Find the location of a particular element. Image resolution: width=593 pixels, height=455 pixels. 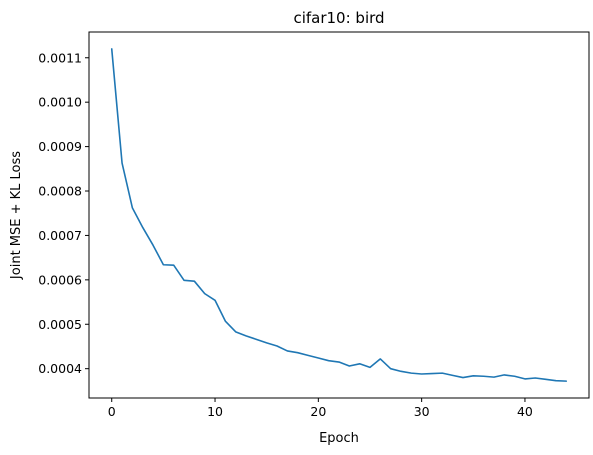

chart-title: cifar10: bird is located at coordinates (338, 18).